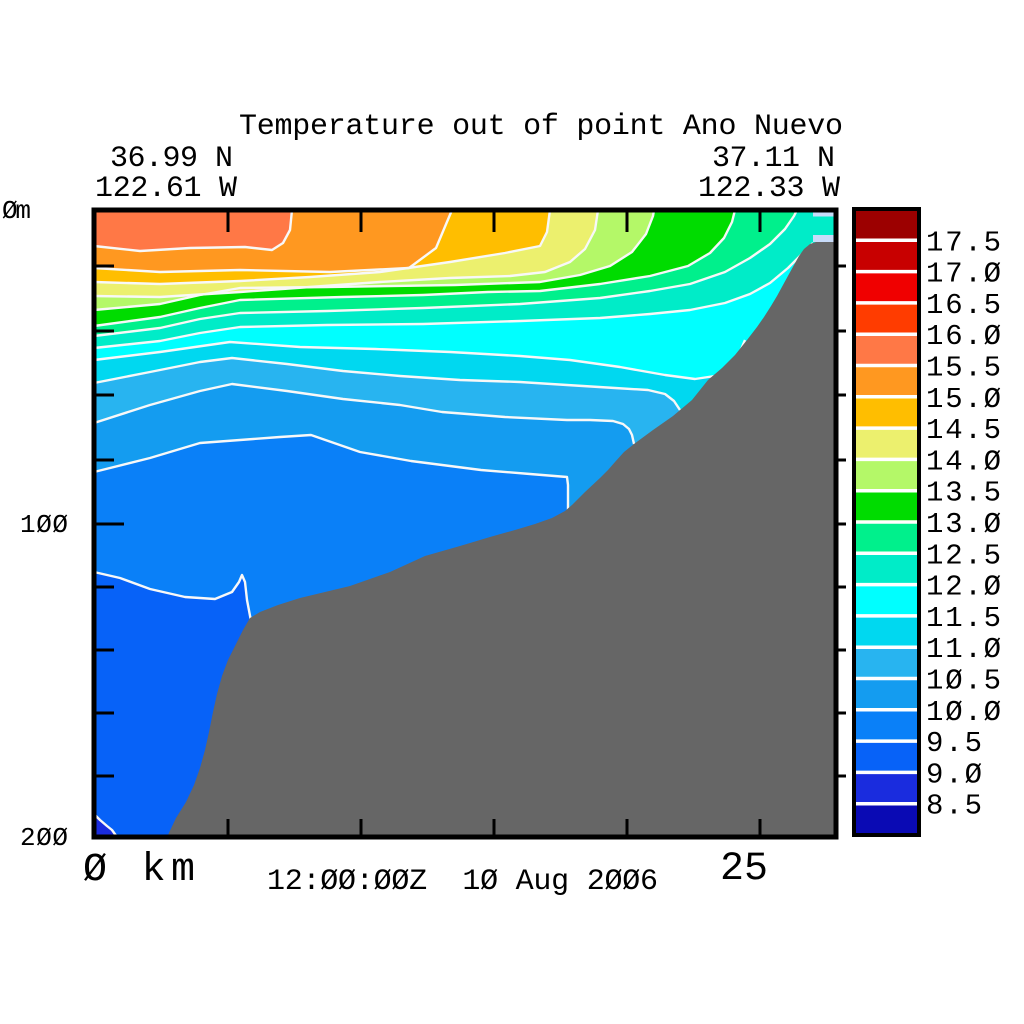  What do you see at coordinates (963, 274) in the screenshot?
I see `svg-text: 17.Ø` at bounding box center [963, 274].